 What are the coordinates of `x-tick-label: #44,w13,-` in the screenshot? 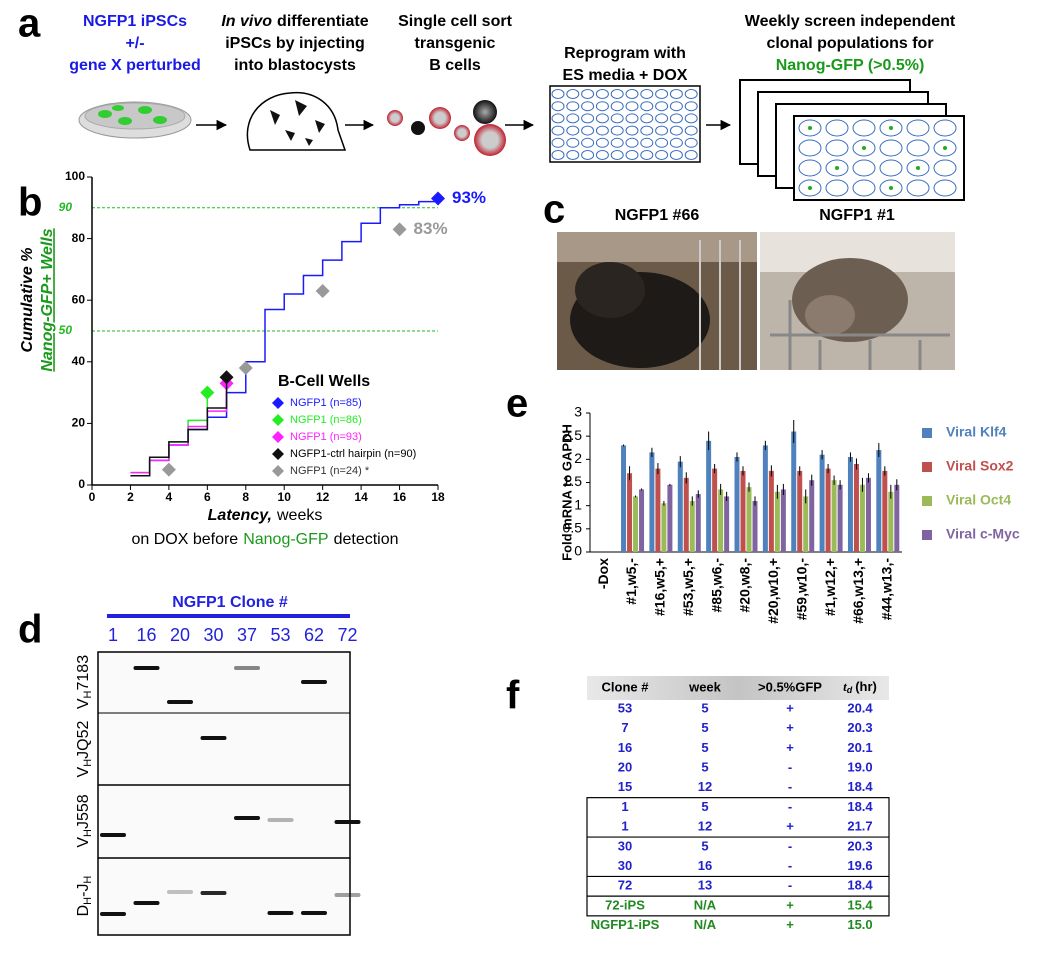 It's located at (887, 589).